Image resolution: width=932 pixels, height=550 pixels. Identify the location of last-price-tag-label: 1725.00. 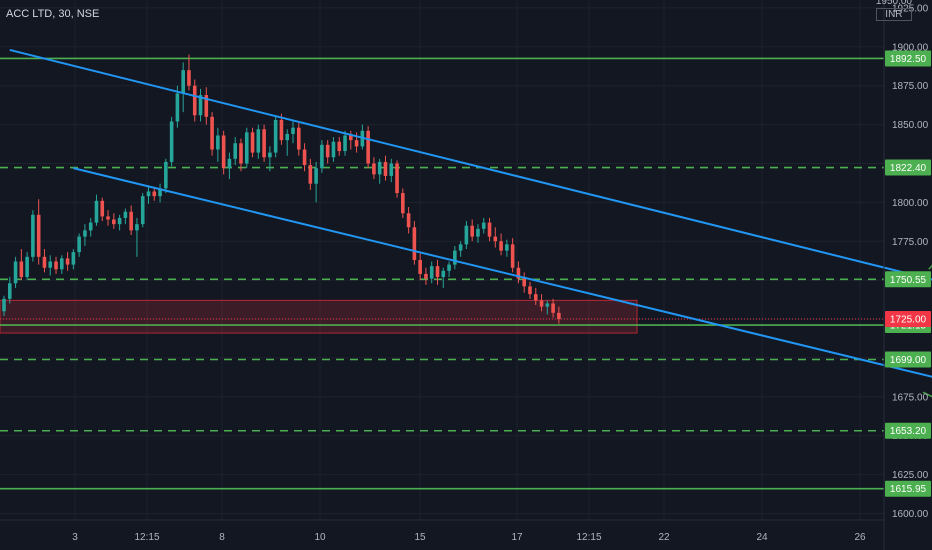
(908, 320).